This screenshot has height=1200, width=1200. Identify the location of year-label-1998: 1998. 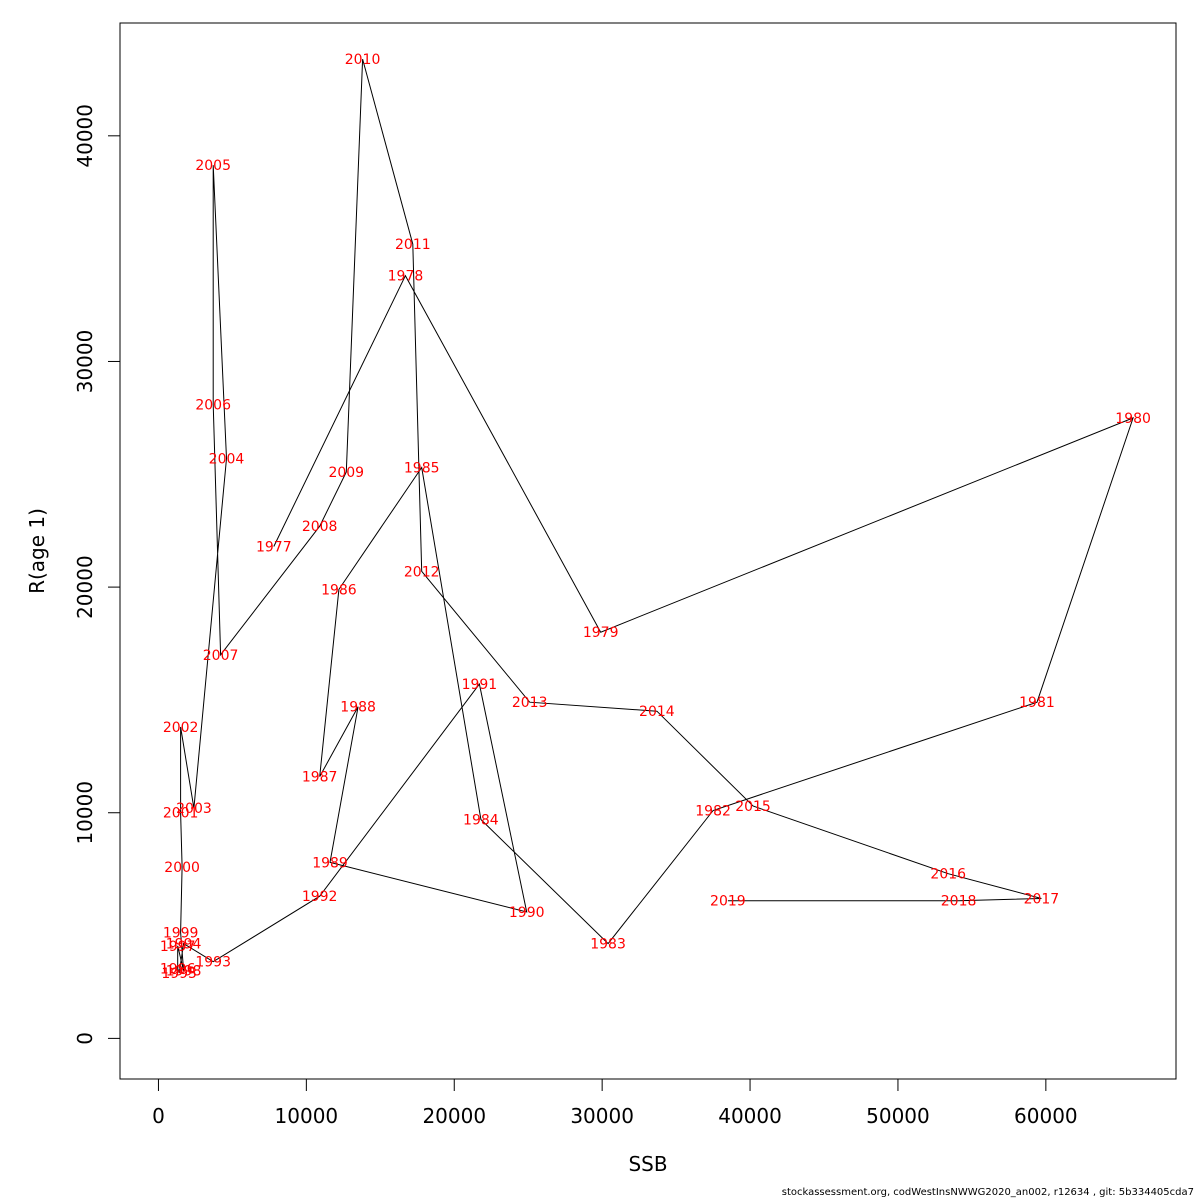
(184, 972).